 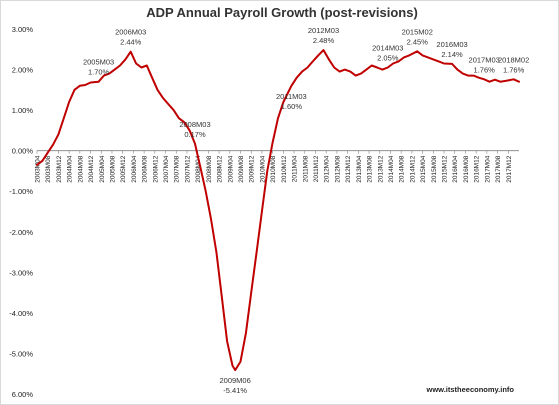 What do you see at coordinates (241, 168) in the screenshot?
I see `x-tick-label: 2009M08` at bounding box center [241, 168].